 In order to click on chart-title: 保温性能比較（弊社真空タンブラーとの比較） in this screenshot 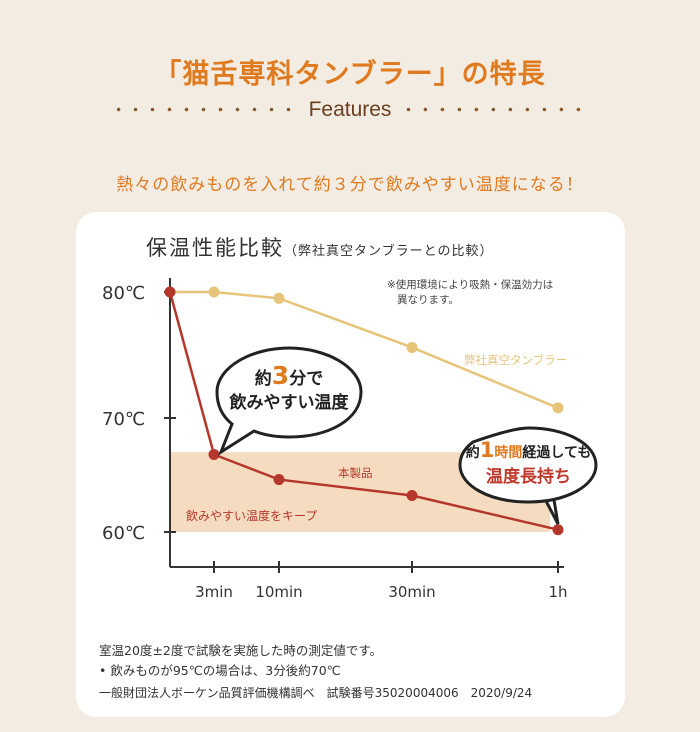, I will do `click(319, 247)`.